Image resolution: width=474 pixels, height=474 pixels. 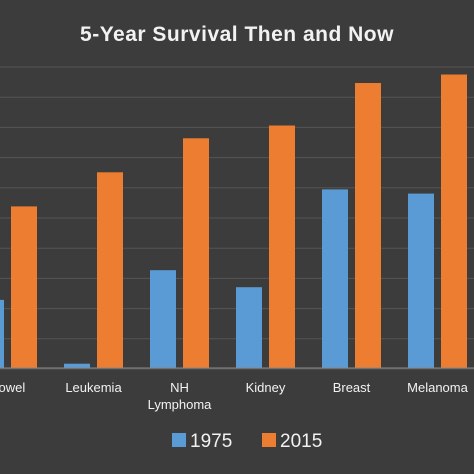 I want to click on category-label-2: NH, so click(x=179, y=387).